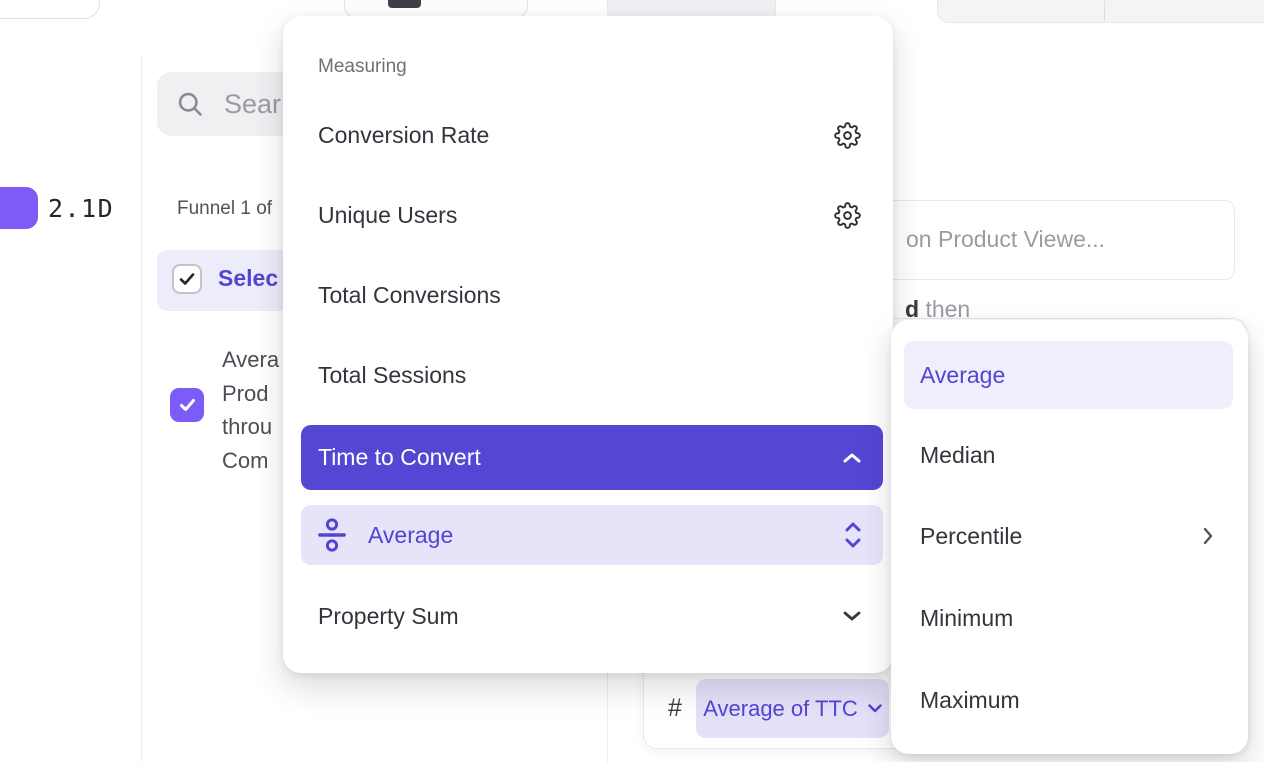 Image resolution: width=1264 pixels, height=762 pixels. I want to click on divide-icon, so click(332, 535).